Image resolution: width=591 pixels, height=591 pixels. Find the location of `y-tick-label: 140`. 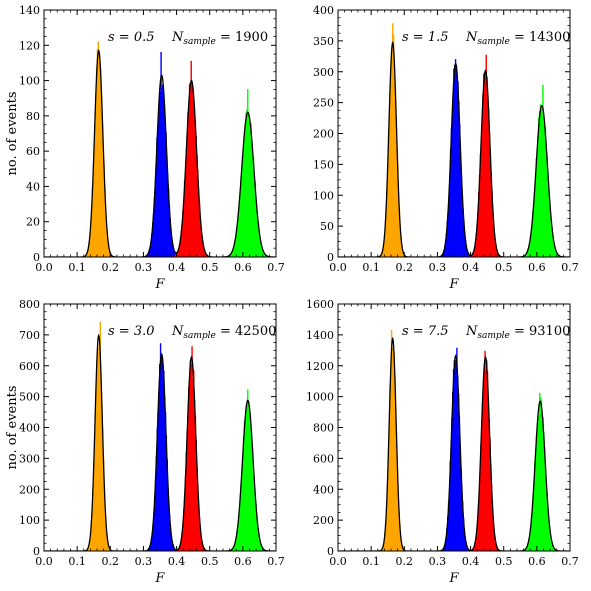

y-tick-label: 140 is located at coordinates (29, 10).